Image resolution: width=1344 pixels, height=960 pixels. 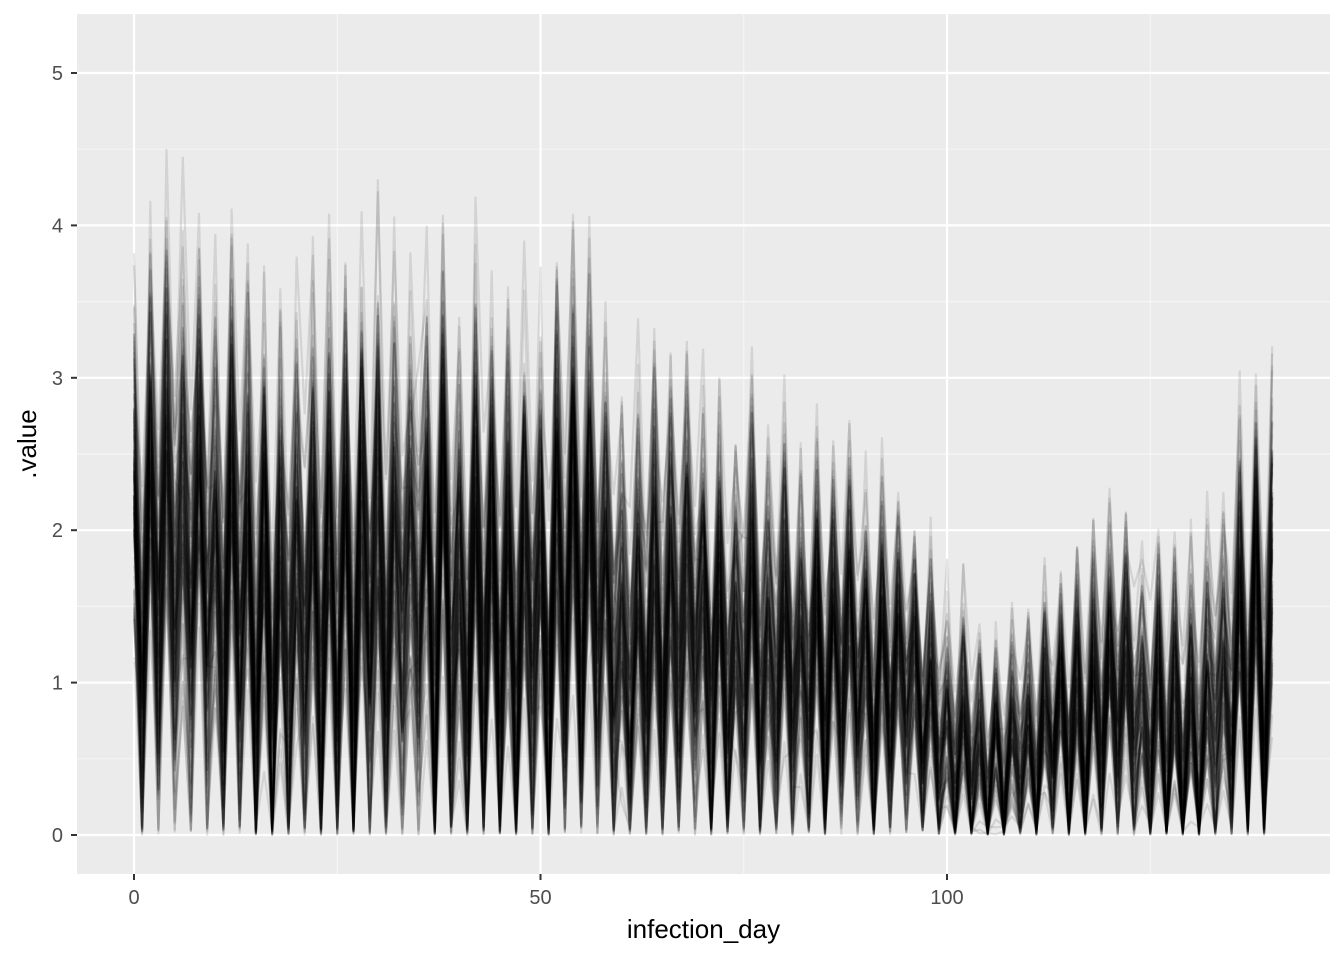 I want to click on x-tick-label: 50, so click(x=540, y=898).